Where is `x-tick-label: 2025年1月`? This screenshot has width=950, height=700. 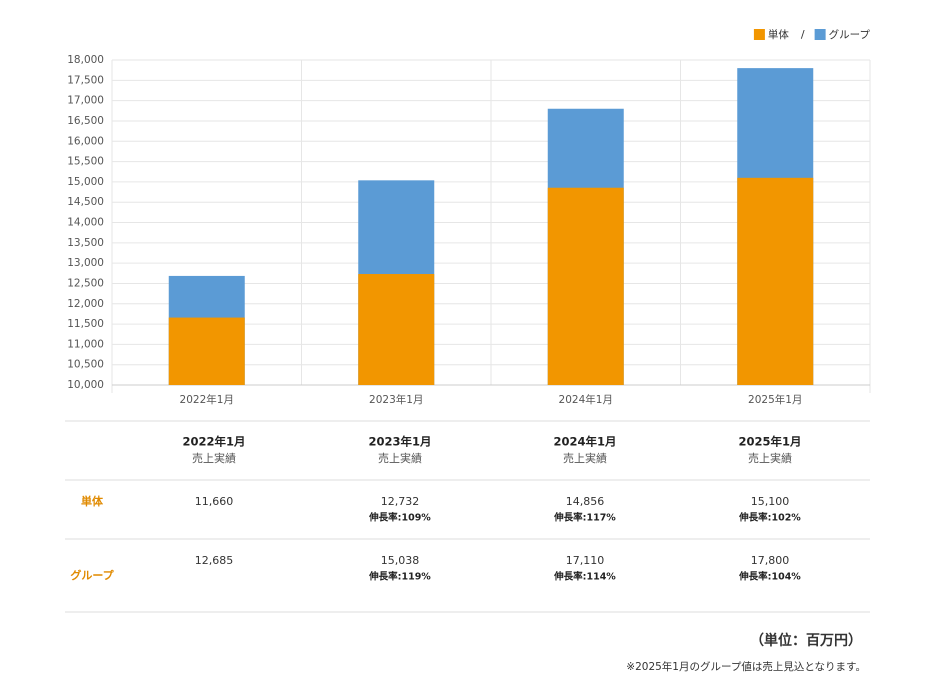
x-tick-label: 2025年1月 is located at coordinates (775, 399).